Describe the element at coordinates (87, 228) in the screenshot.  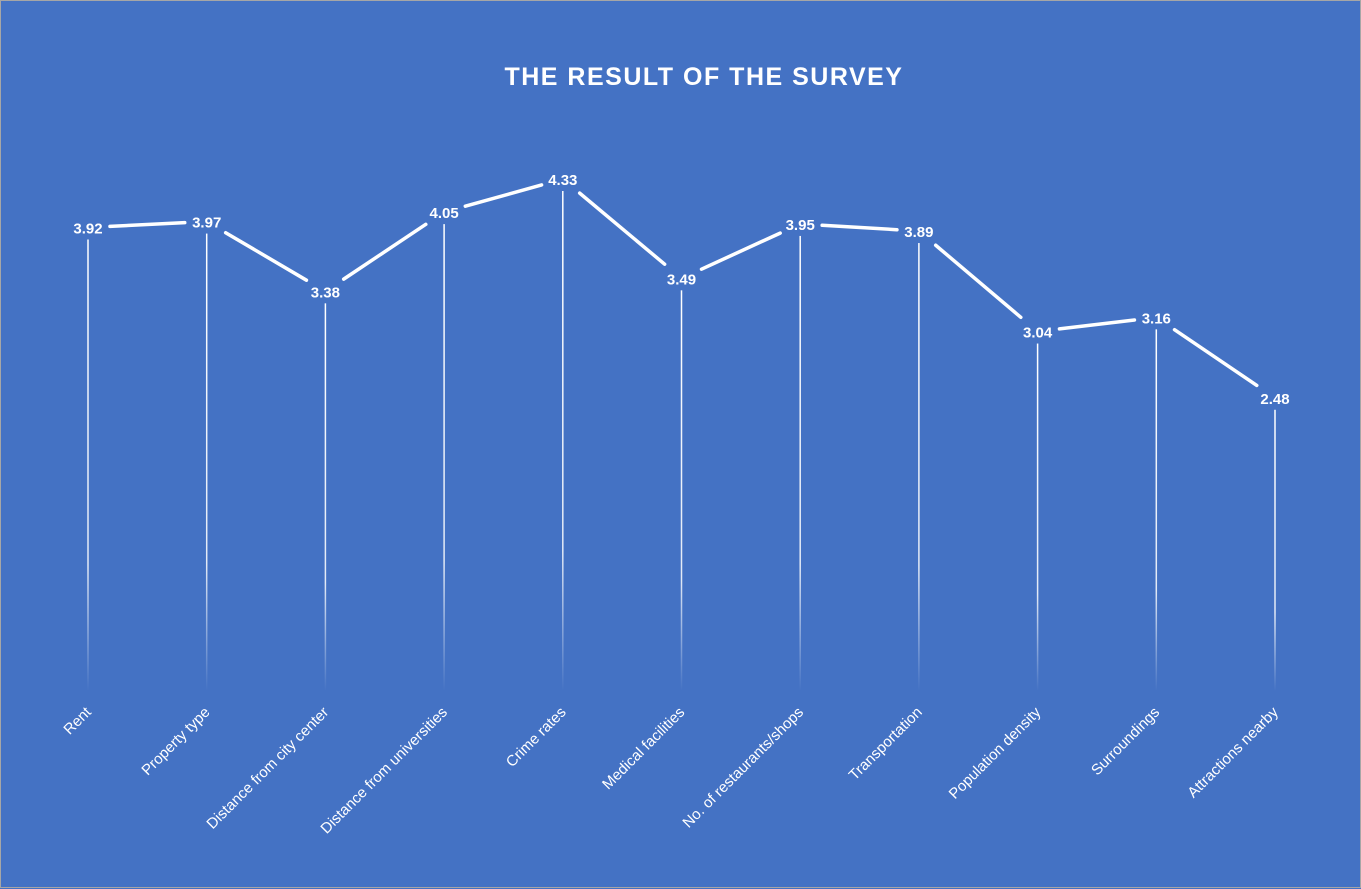
I see `data-label: 3.92` at that location.